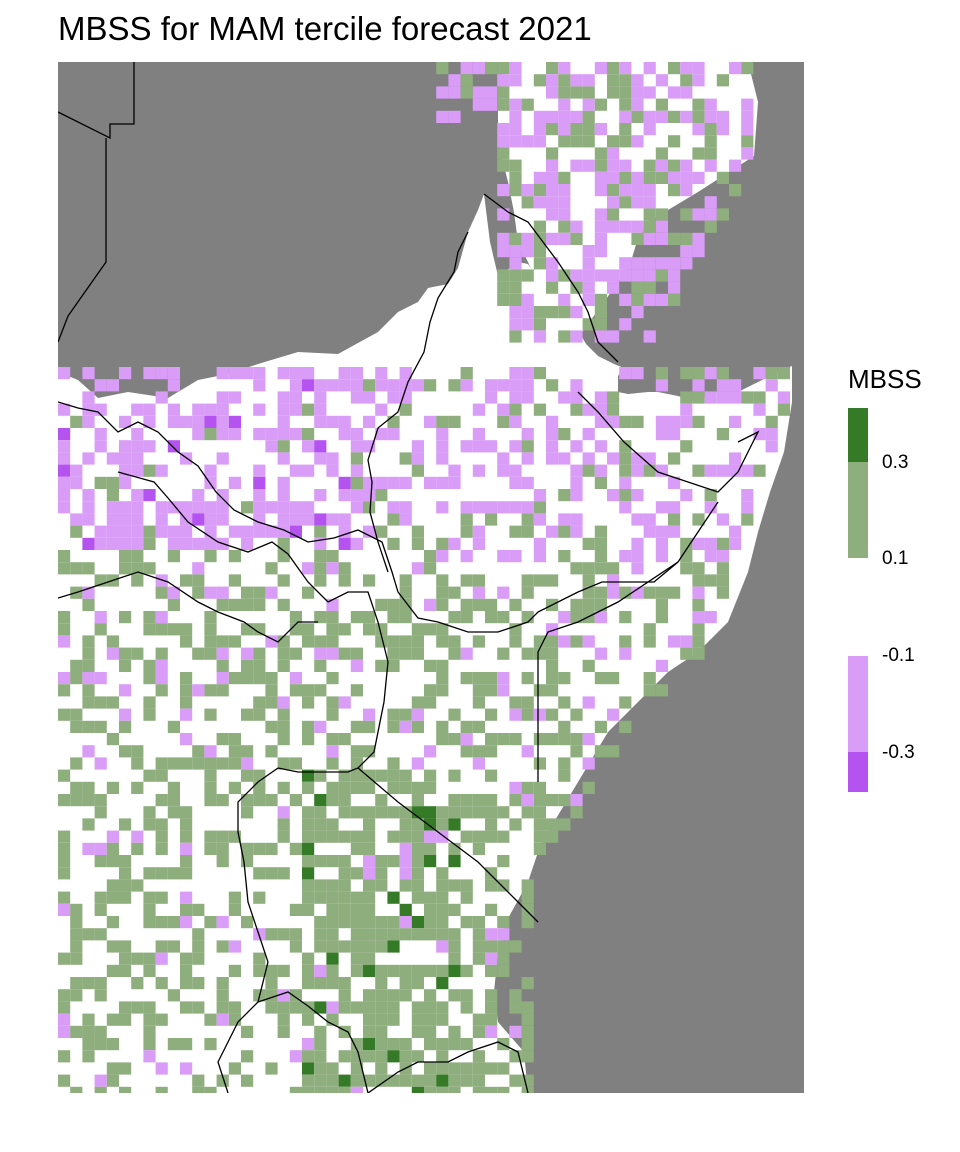 This screenshot has height=1152, width=960. Describe the element at coordinates (96, 101) in the screenshot. I see `border-egypt-sudan` at that location.